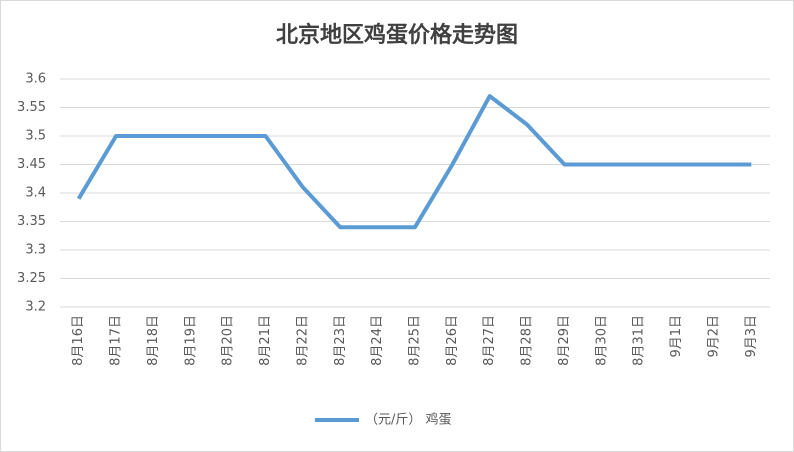  What do you see at coordinates (397, 35) in the screenshot?
I see `chart-title: 北京地区鸡蛋价格走势图` at bounding box center [397, 35].